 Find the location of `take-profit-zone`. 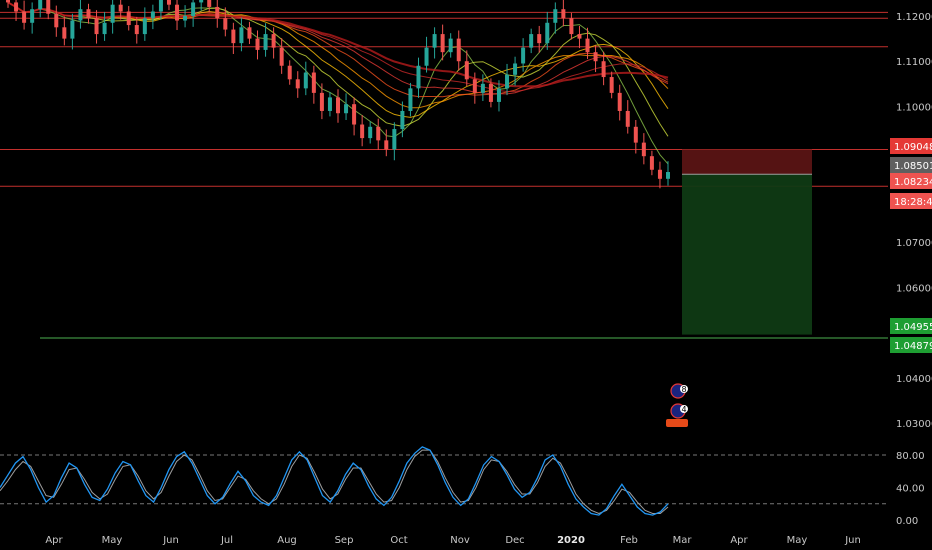

take-profit-zone is located at coordinates (747, 254).